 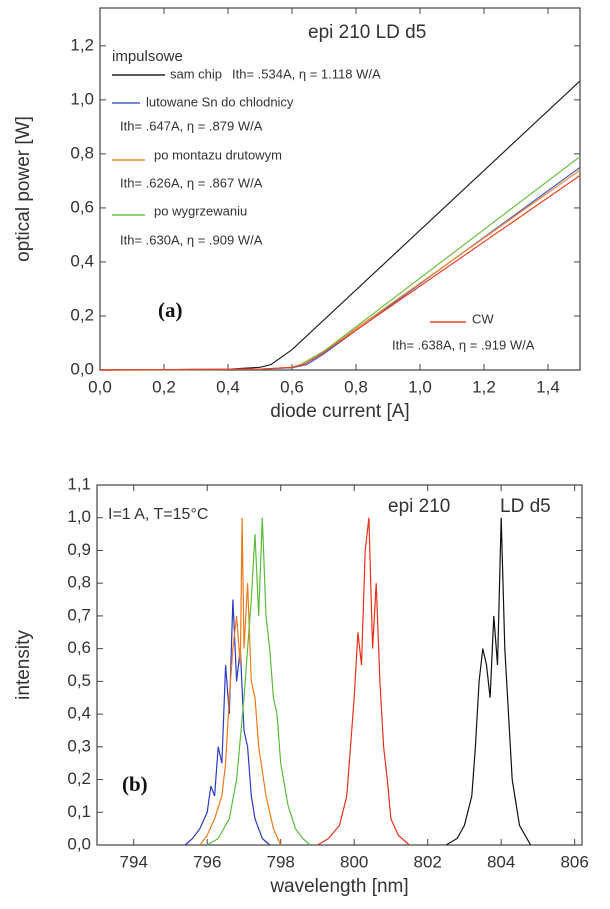 What do you see at coordinates (134, 861) in the screenshot?
I see `x-tick-label: 794` at bounding box center [134, 861].